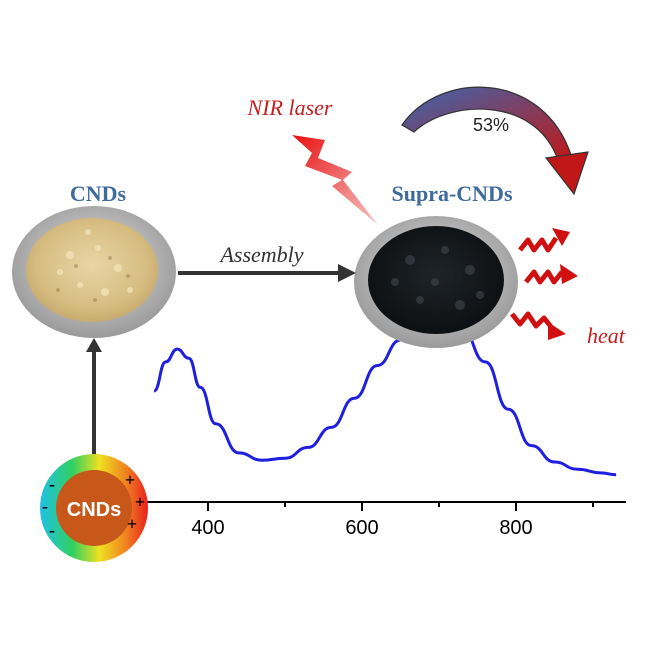 This screenshot has width=654, height=655. What do you see at coordinates (451, 193) in the screenshot?
I see `supra-cnds-title: Supra-CNDs` at bounding box center [451, 193].